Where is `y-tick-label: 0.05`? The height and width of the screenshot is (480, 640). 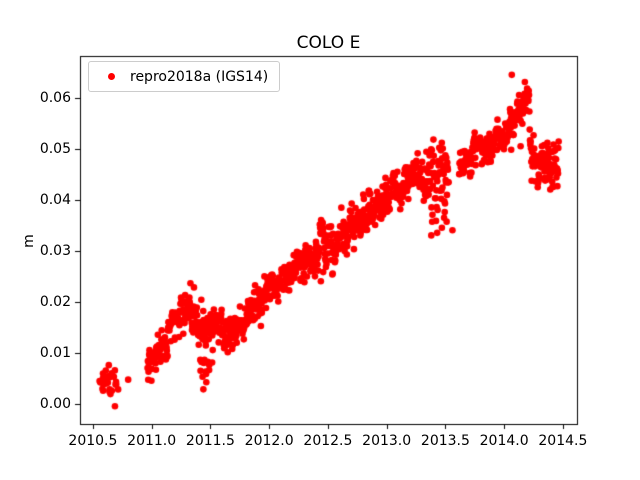
y-tick-label: 0.05 is located at coordinates (55, 148).